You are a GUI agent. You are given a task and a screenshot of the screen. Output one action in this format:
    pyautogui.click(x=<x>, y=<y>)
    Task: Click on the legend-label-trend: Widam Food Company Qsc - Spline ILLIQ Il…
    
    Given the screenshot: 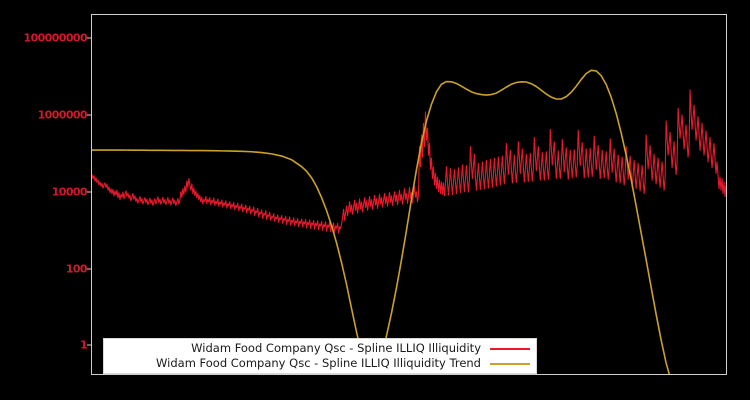 What is the action you would take?
    pyautogui.click(x=318, y=363)
    